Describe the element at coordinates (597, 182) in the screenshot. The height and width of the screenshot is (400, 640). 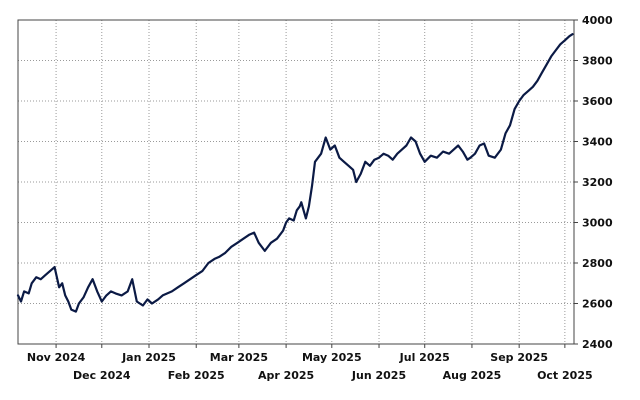
I see `y-tick-label: 3200` at that location.